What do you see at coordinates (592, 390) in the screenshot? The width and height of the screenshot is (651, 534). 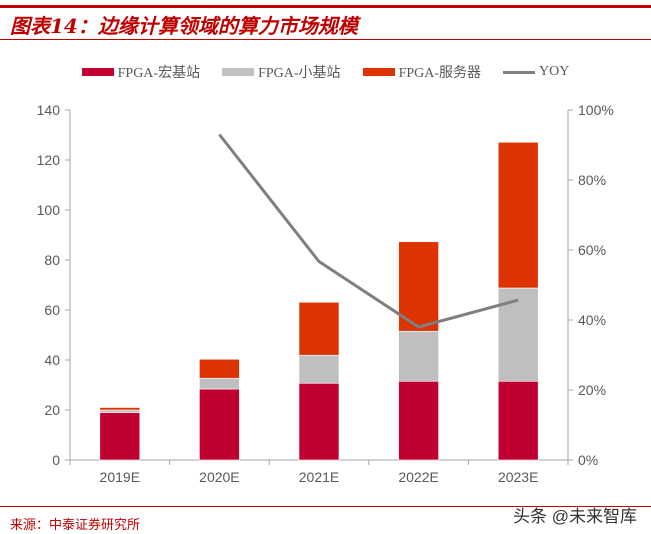 I see `right-tick-label: 20%` at bounding box center [592, 390].